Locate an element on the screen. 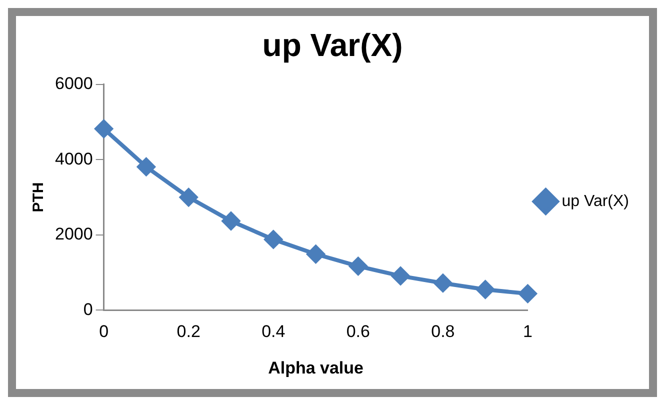  y-tick-label: 6000 is located at coordinates (73, 84).